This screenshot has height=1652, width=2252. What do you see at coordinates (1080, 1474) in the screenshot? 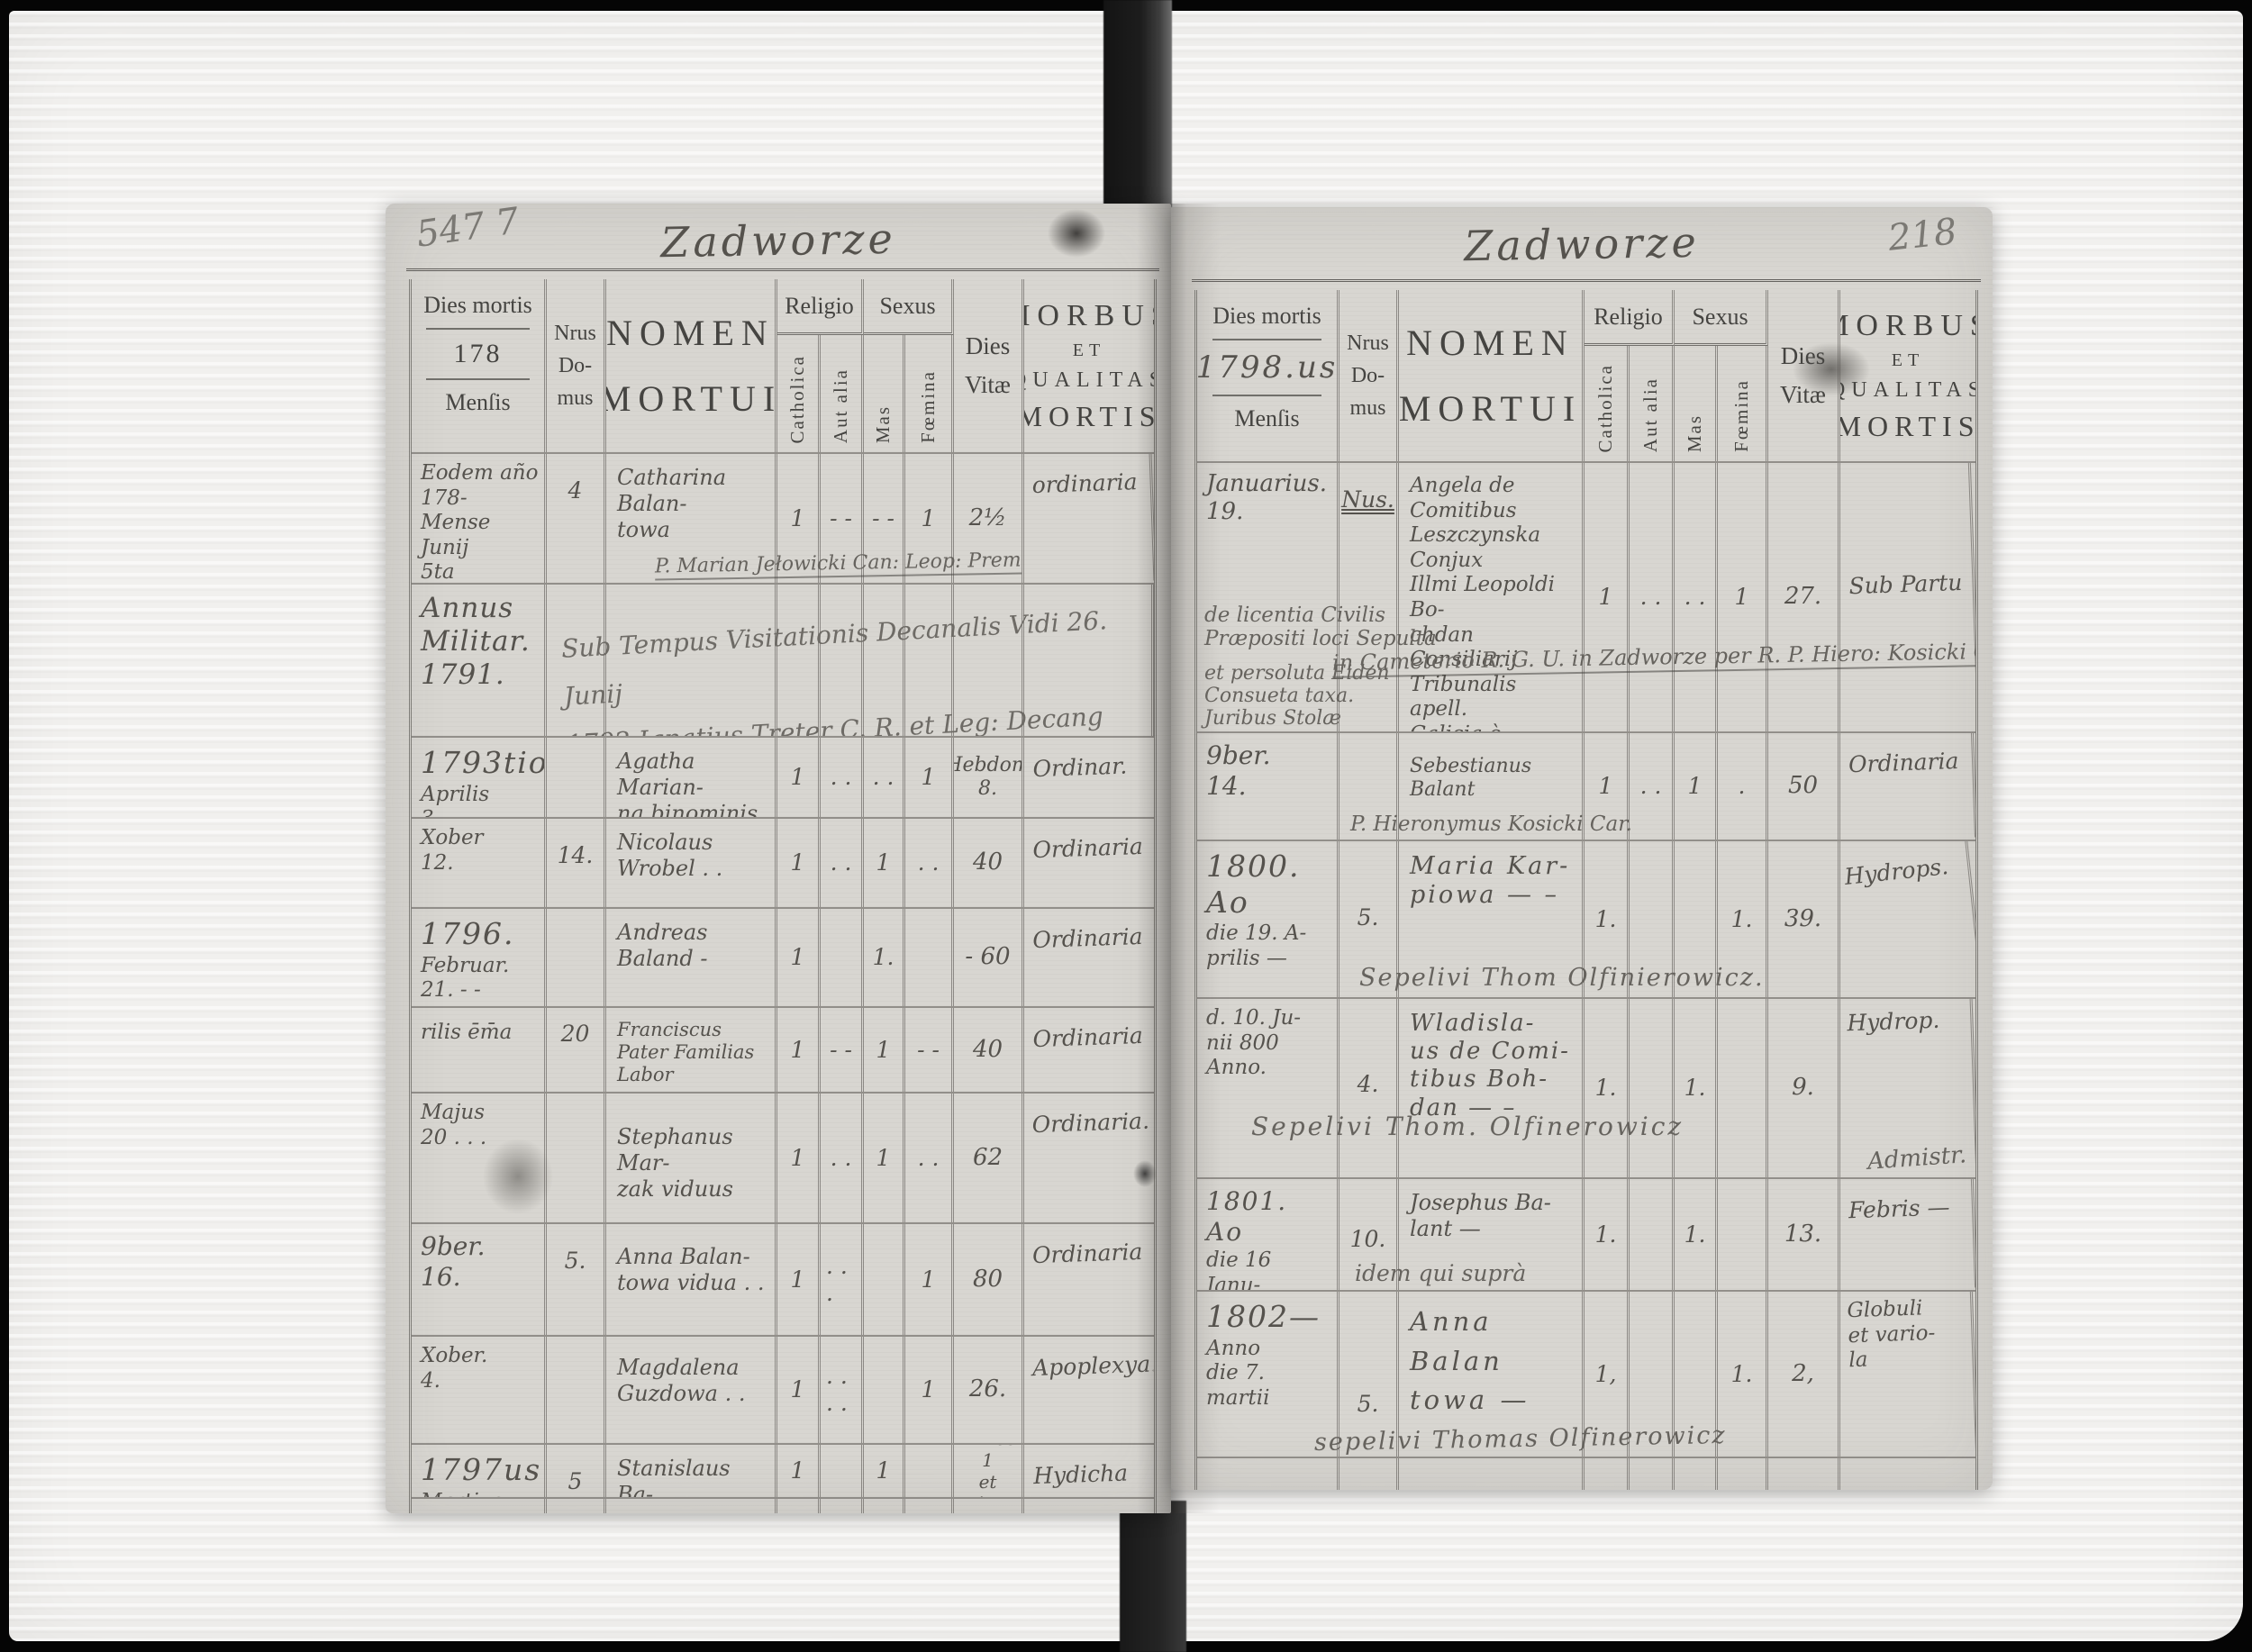
I see `cell-morbus: Hydicha` at bounding box center [1080, 1474].